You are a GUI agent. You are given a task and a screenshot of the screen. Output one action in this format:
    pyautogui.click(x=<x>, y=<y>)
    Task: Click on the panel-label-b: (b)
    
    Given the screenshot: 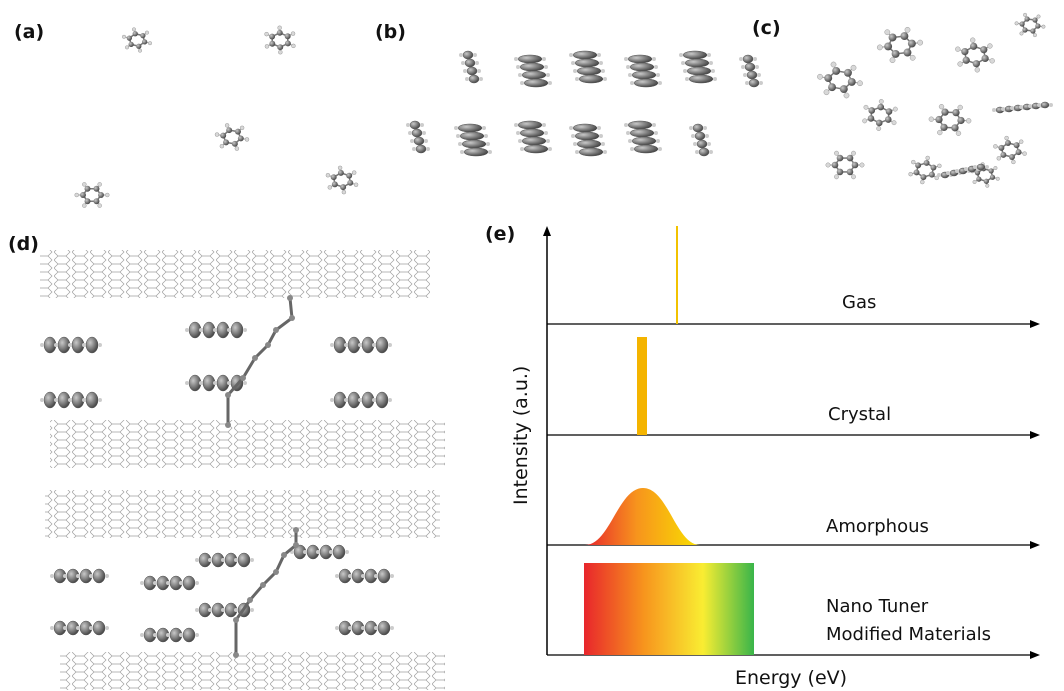 What is the action you would take?
    pyautogui.click(x=390, y=32)
    